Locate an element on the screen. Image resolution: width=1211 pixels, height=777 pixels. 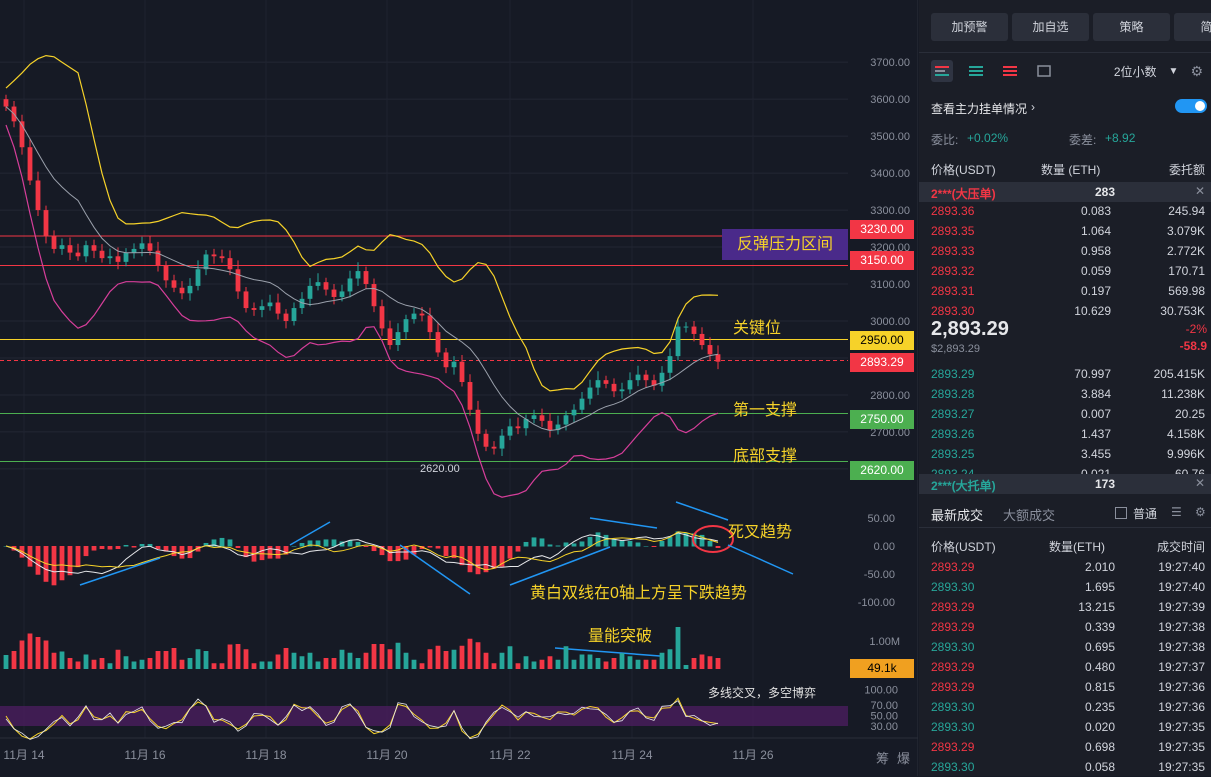
col-total: 委托额 is located at coordinates (1186, 170).